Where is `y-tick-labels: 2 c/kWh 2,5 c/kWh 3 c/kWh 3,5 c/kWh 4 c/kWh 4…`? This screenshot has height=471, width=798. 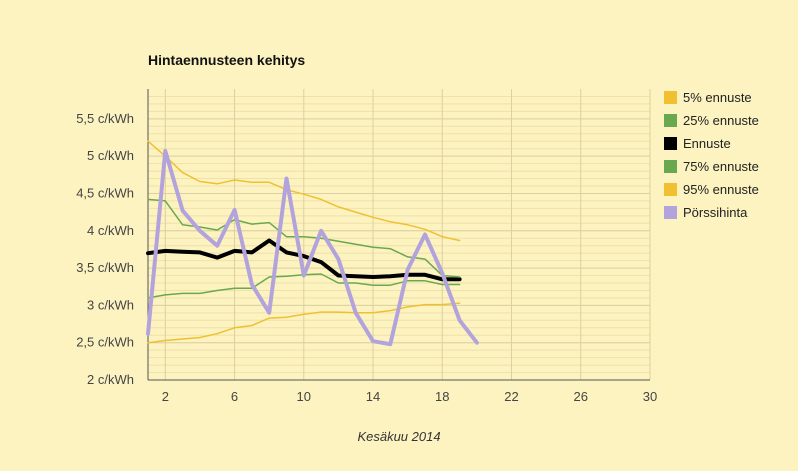 y-tick-labels: 2 c/kWh 2,5 c/kWh 3 c/kWh 3,5 c/kWh 4 c/kWh 4… is located at coordinates (105, 249).